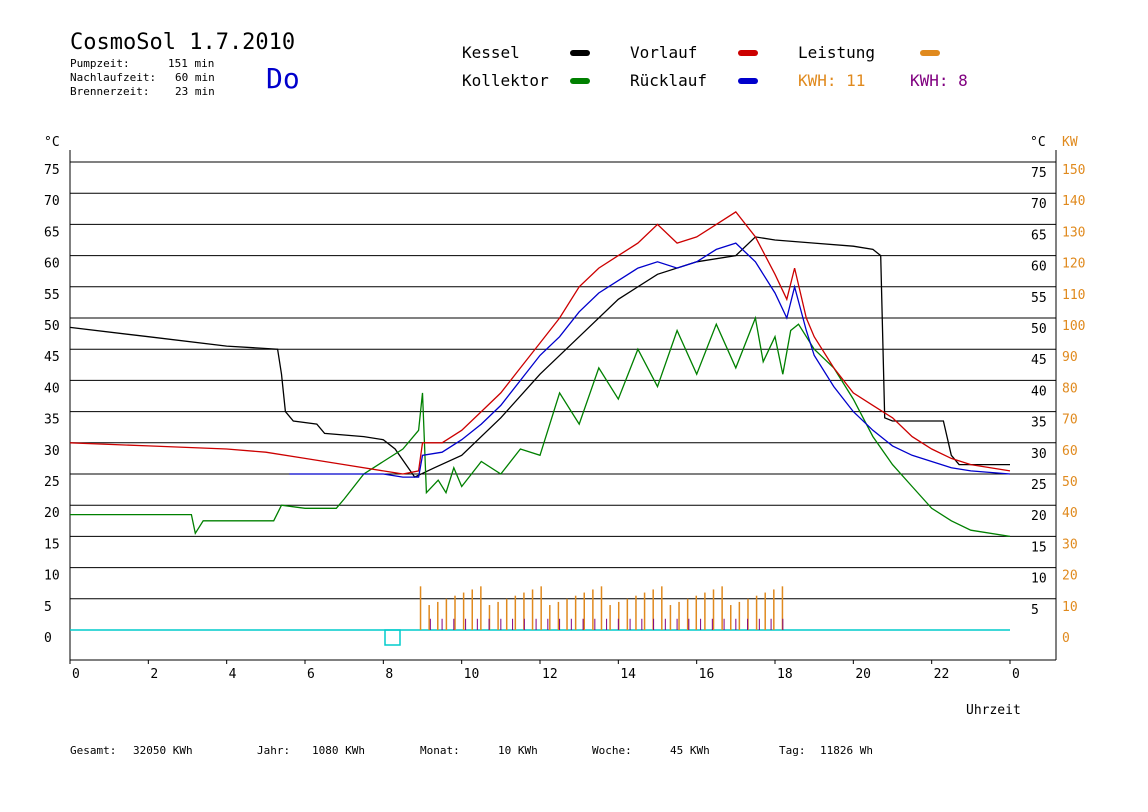 This screenshot has width=1148, height=812. What do you see at coordinates (1073, 232) in the screenshot?
I see `right-power-tick-label: 130` at bounding box center [1073, 232].